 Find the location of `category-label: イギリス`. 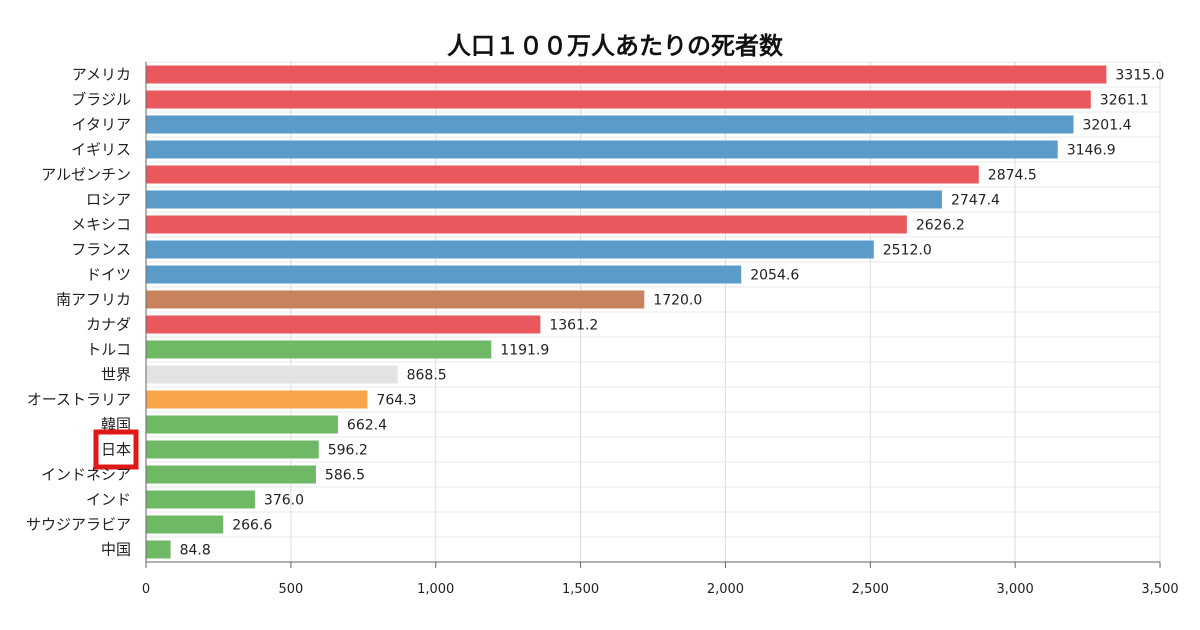

category-label: イギリス is located at coordinates (101, 150).